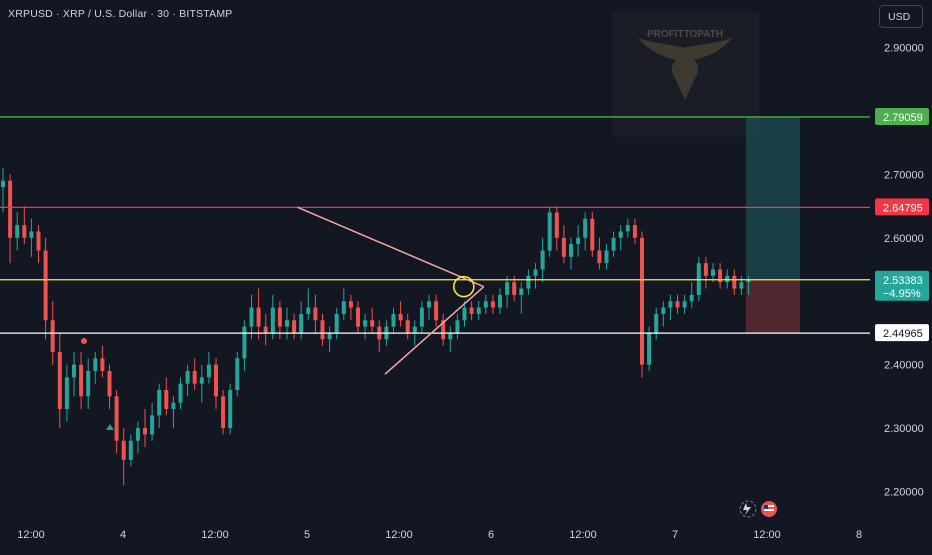 Image resolution: width=932 pixels, height=555 pixels. What do you see at coordinates (675, 535) in the screenshot?
I see `x-tick-label: 7` at bounding box center [675, 535].